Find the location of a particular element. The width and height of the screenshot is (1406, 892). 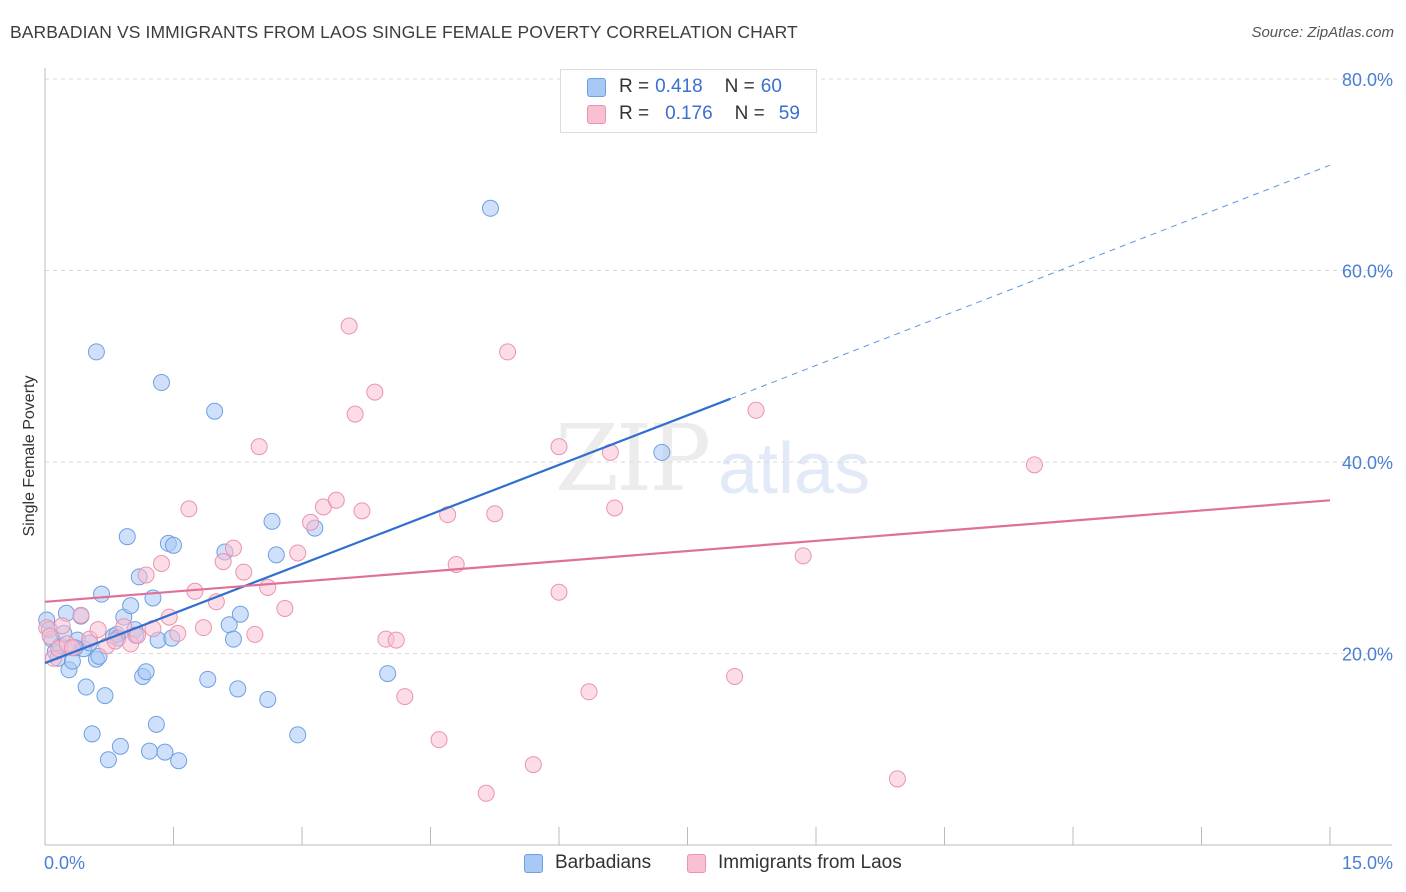

trend-line-barbadians is located at coordinates (387, 531).